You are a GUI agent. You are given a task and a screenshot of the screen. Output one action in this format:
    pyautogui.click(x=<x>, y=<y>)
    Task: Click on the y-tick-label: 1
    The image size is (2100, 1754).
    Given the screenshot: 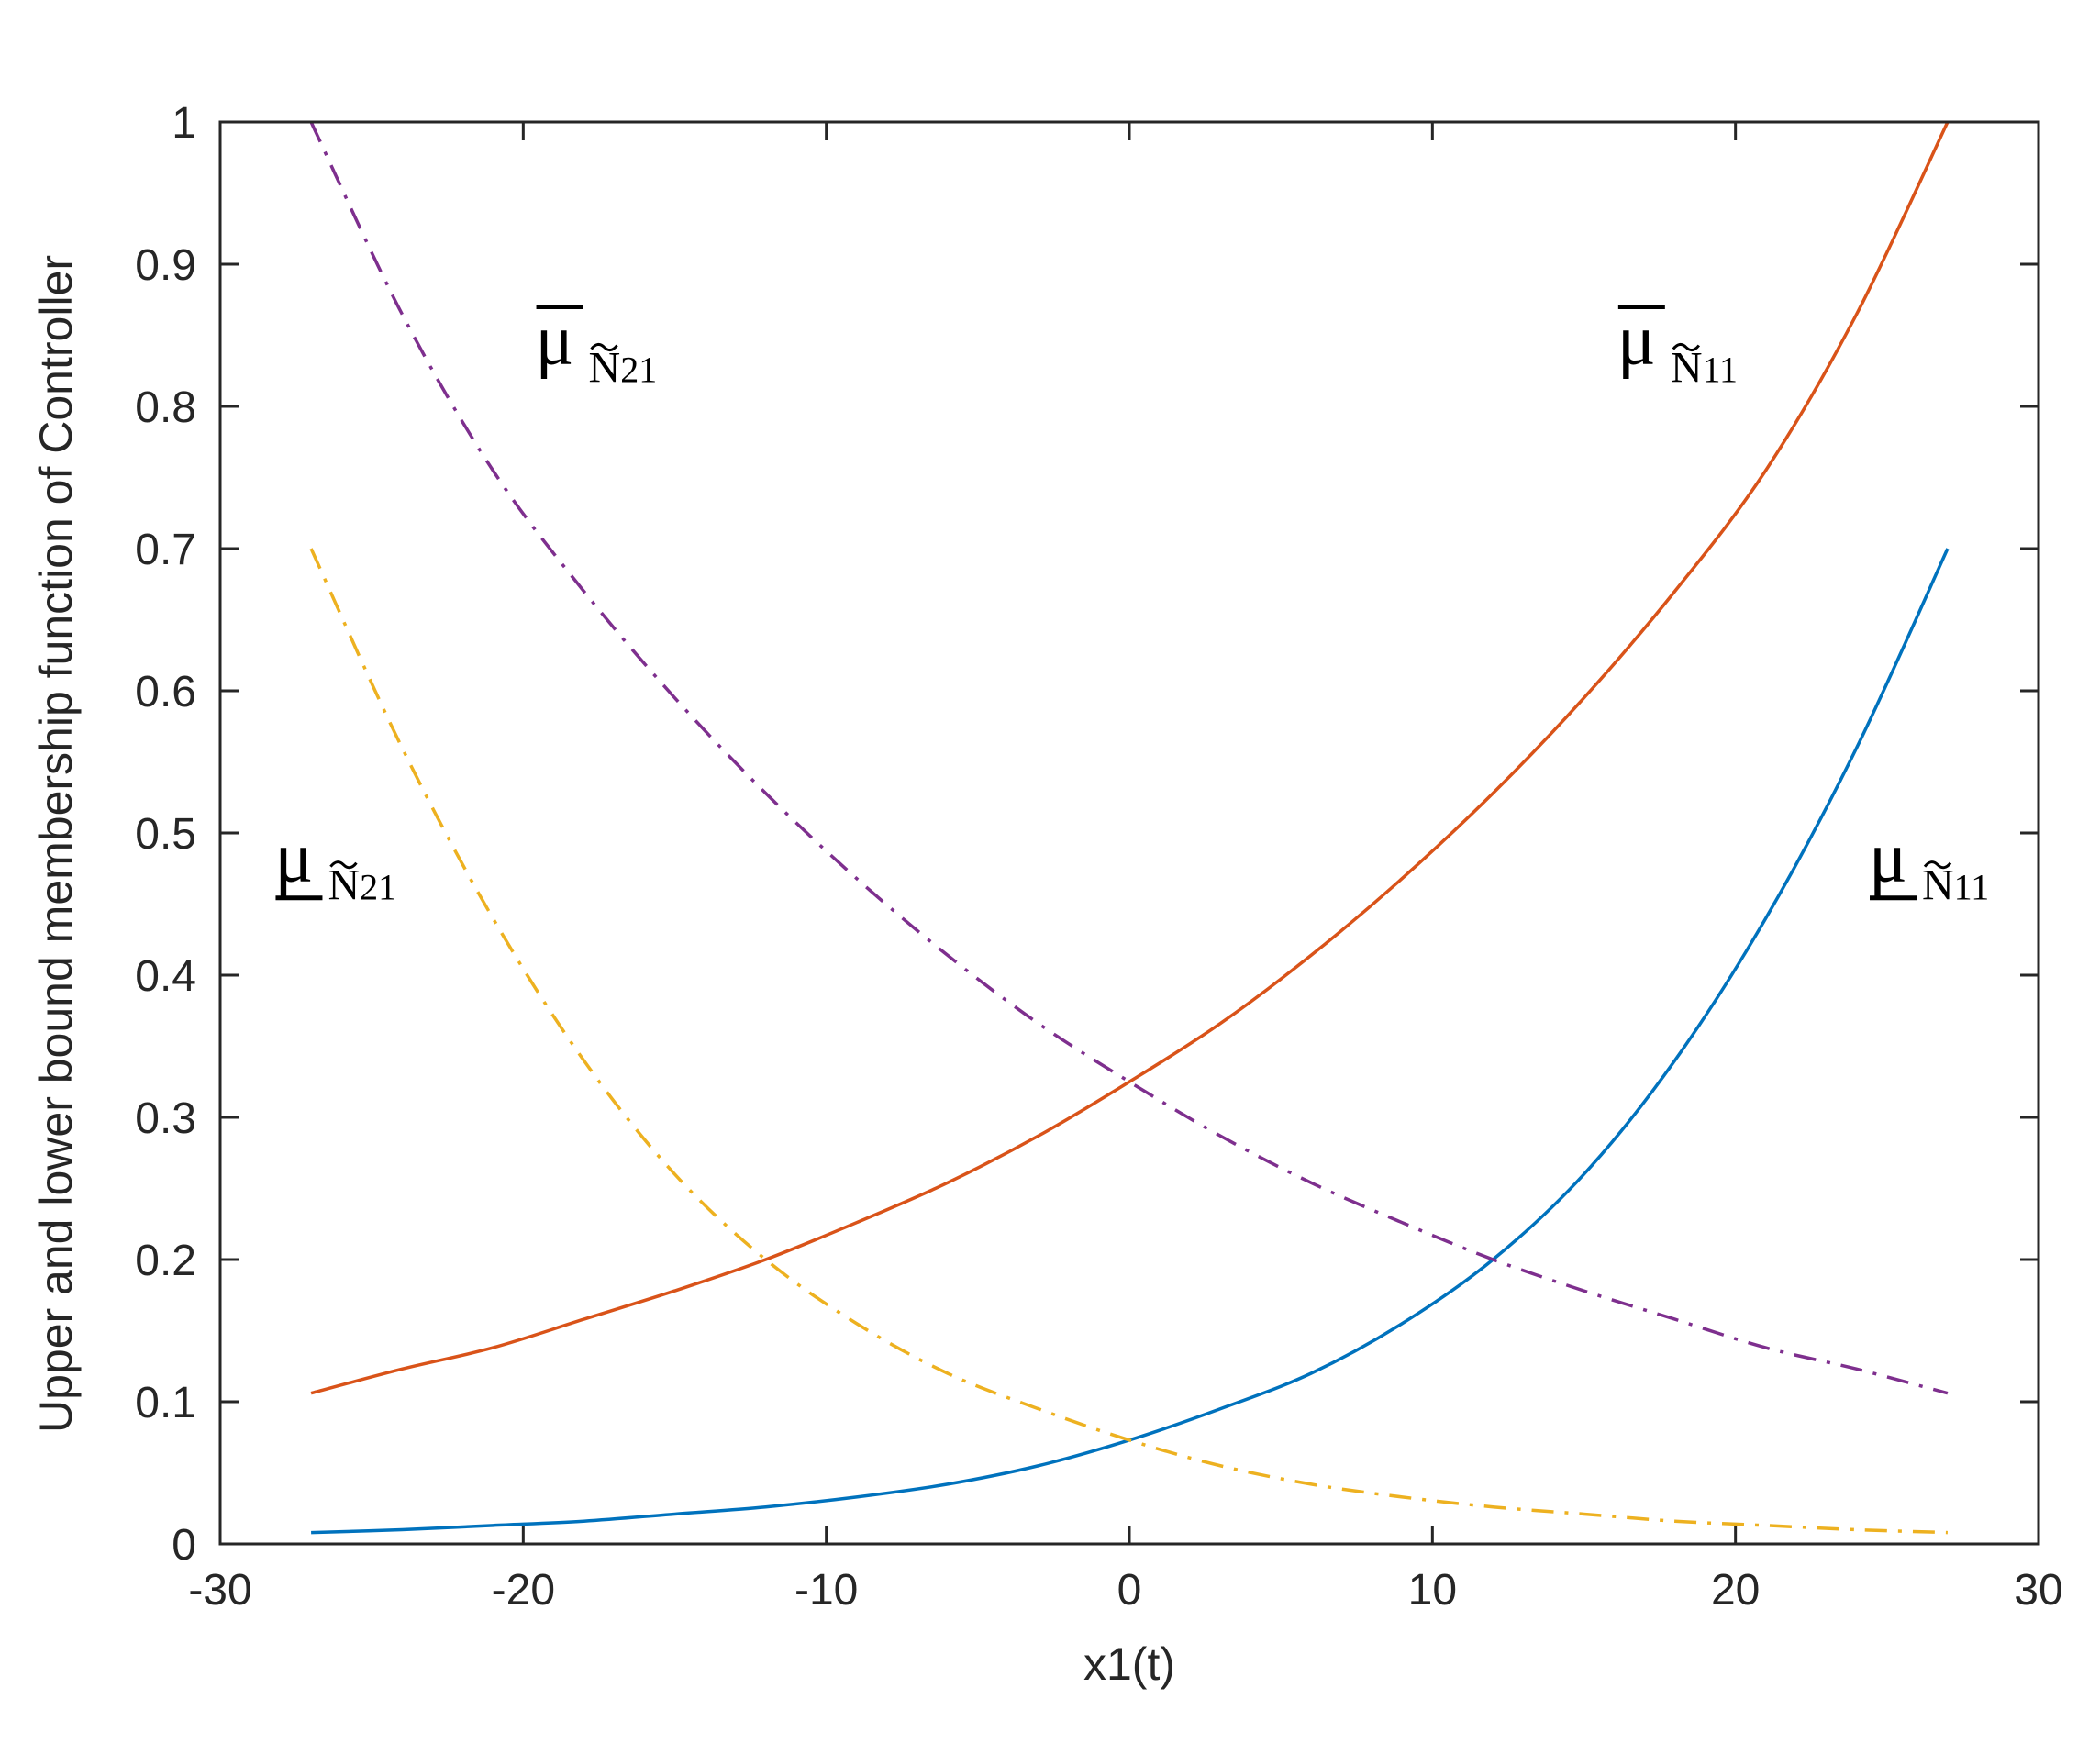 What is the action you would take?
    pyautogui.click(x=184, y=124)
    